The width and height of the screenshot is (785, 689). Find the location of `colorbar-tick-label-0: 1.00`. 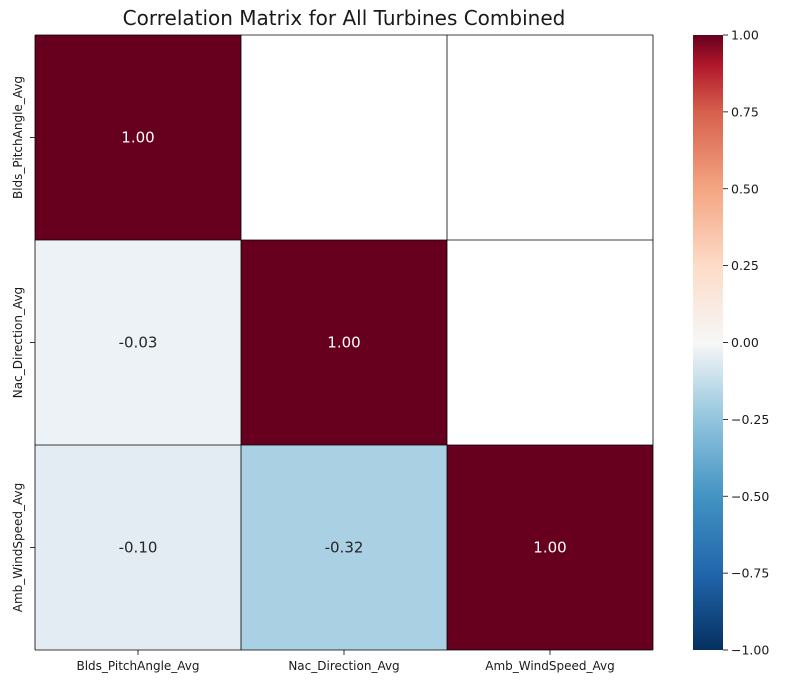

colorbar-tick-label-0: 1.00 is located at coordinates (745, 35).